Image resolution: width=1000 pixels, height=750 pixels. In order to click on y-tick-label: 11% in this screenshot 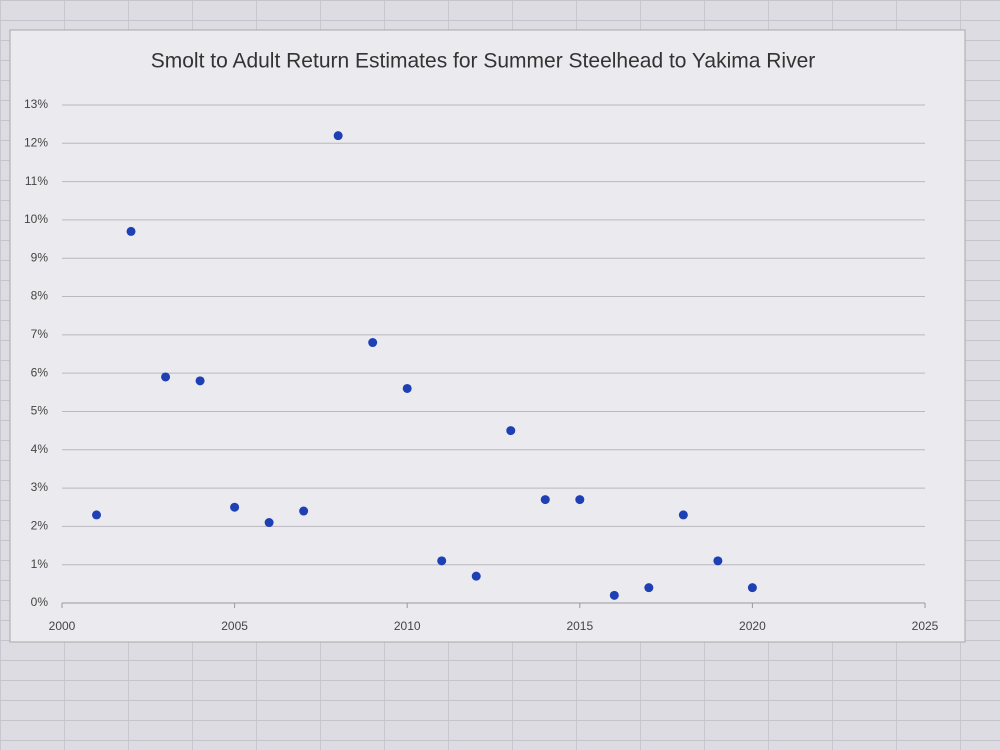, I will do `click(36, 181)`.